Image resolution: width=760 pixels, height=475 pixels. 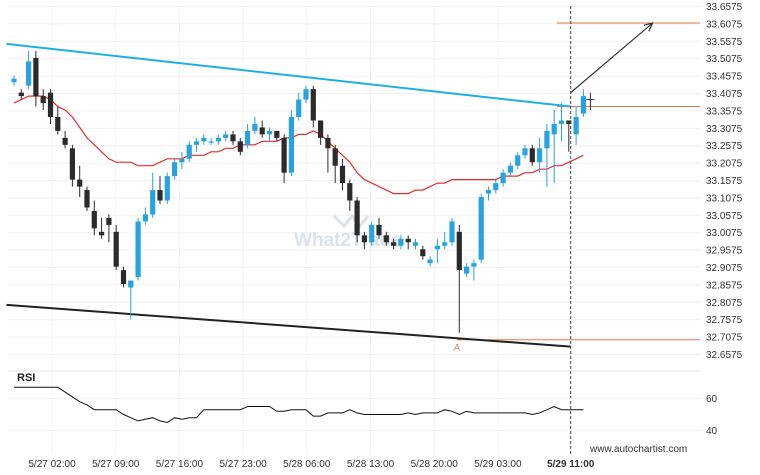 I want to click on price-tick-label: 33.3575, so click(x=724, y=111).